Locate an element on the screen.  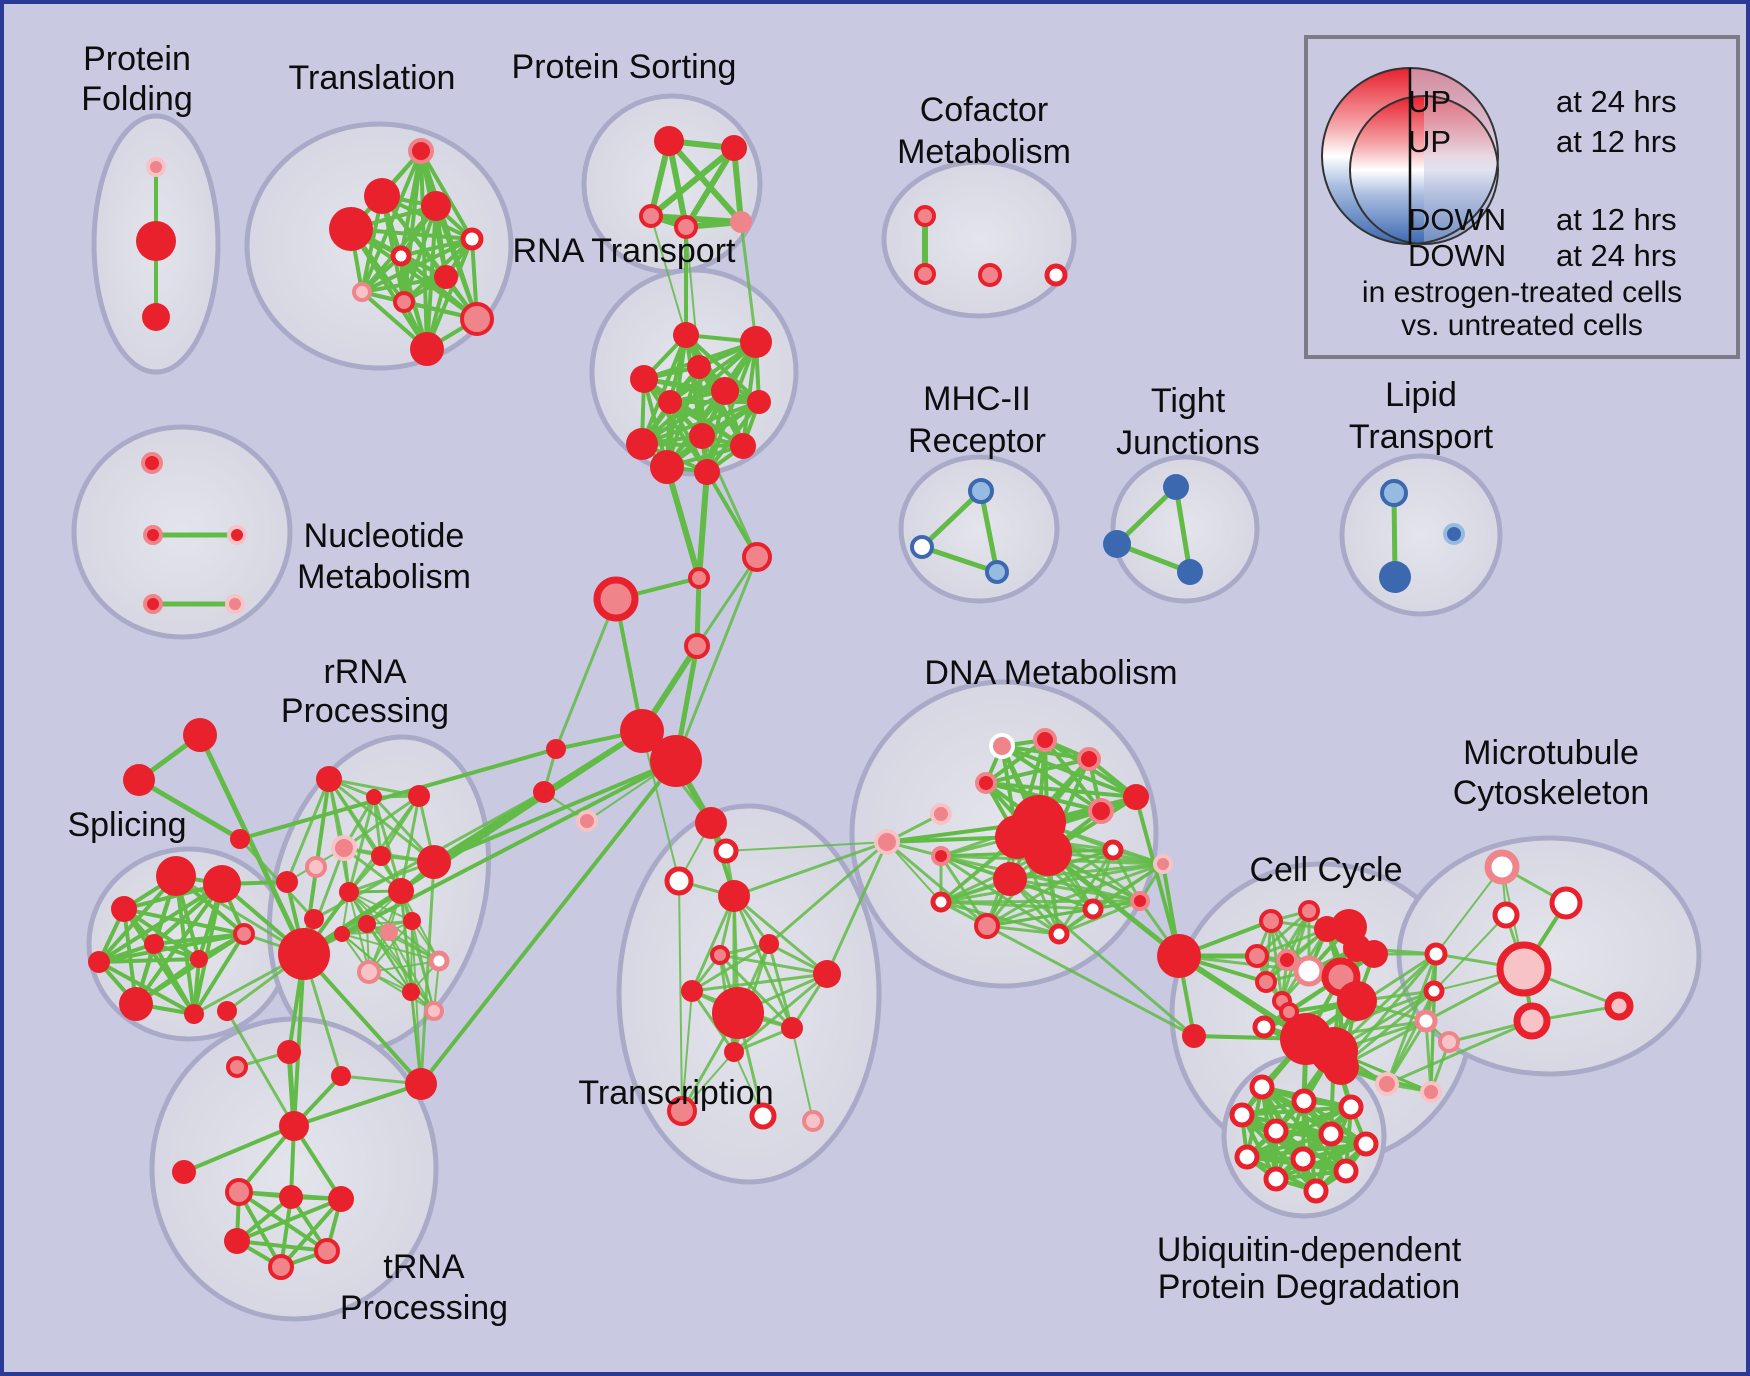
legend-updown-glyph is located at coordinates (1410, 156).